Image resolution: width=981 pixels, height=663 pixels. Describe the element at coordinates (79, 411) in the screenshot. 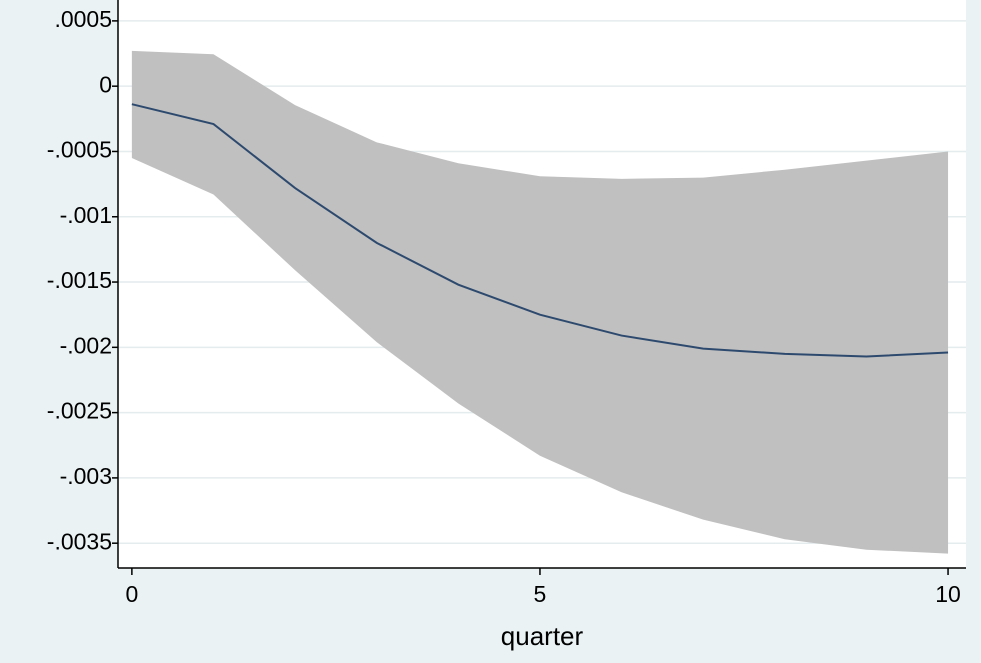

I see `y-tick-label: -.0025` at that location.